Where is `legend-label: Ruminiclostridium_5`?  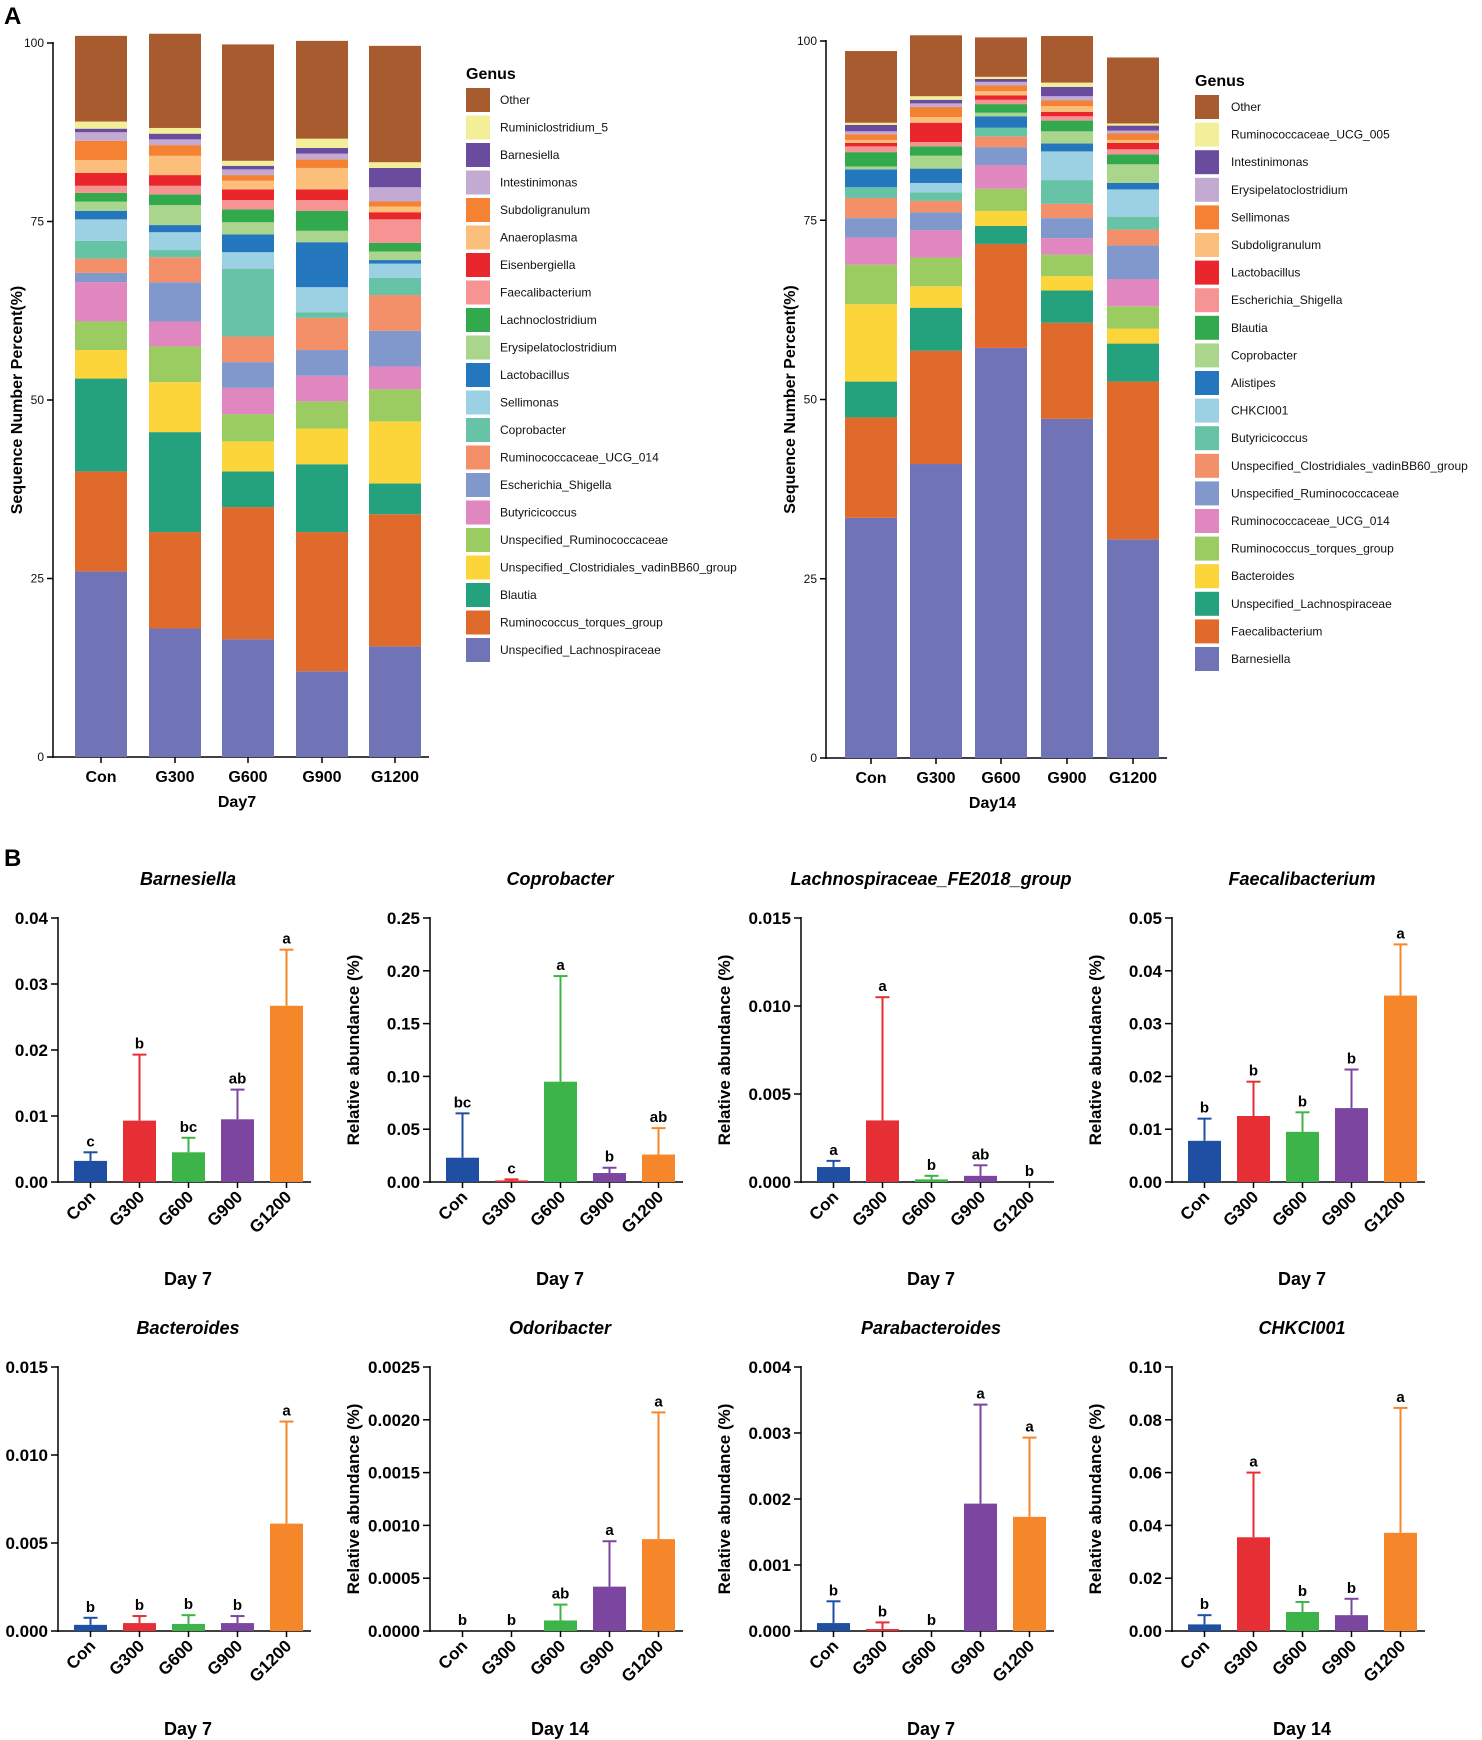
legend-label: Ruminiclostridium_5 is located at coordinates (554, 128).